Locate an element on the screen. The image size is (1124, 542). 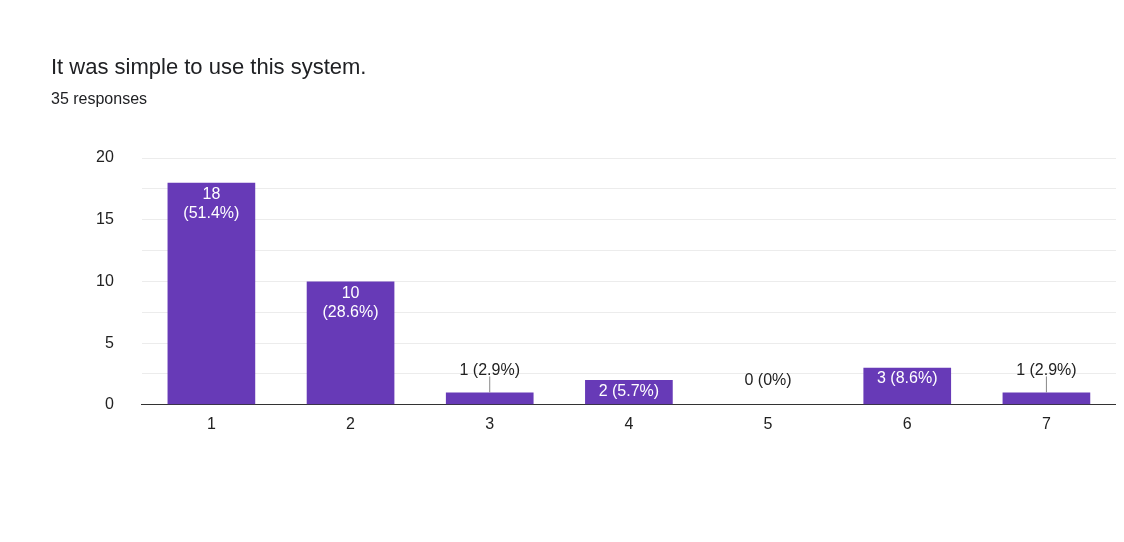
y-tick-label: 20 is located at coordinates (105, 157).